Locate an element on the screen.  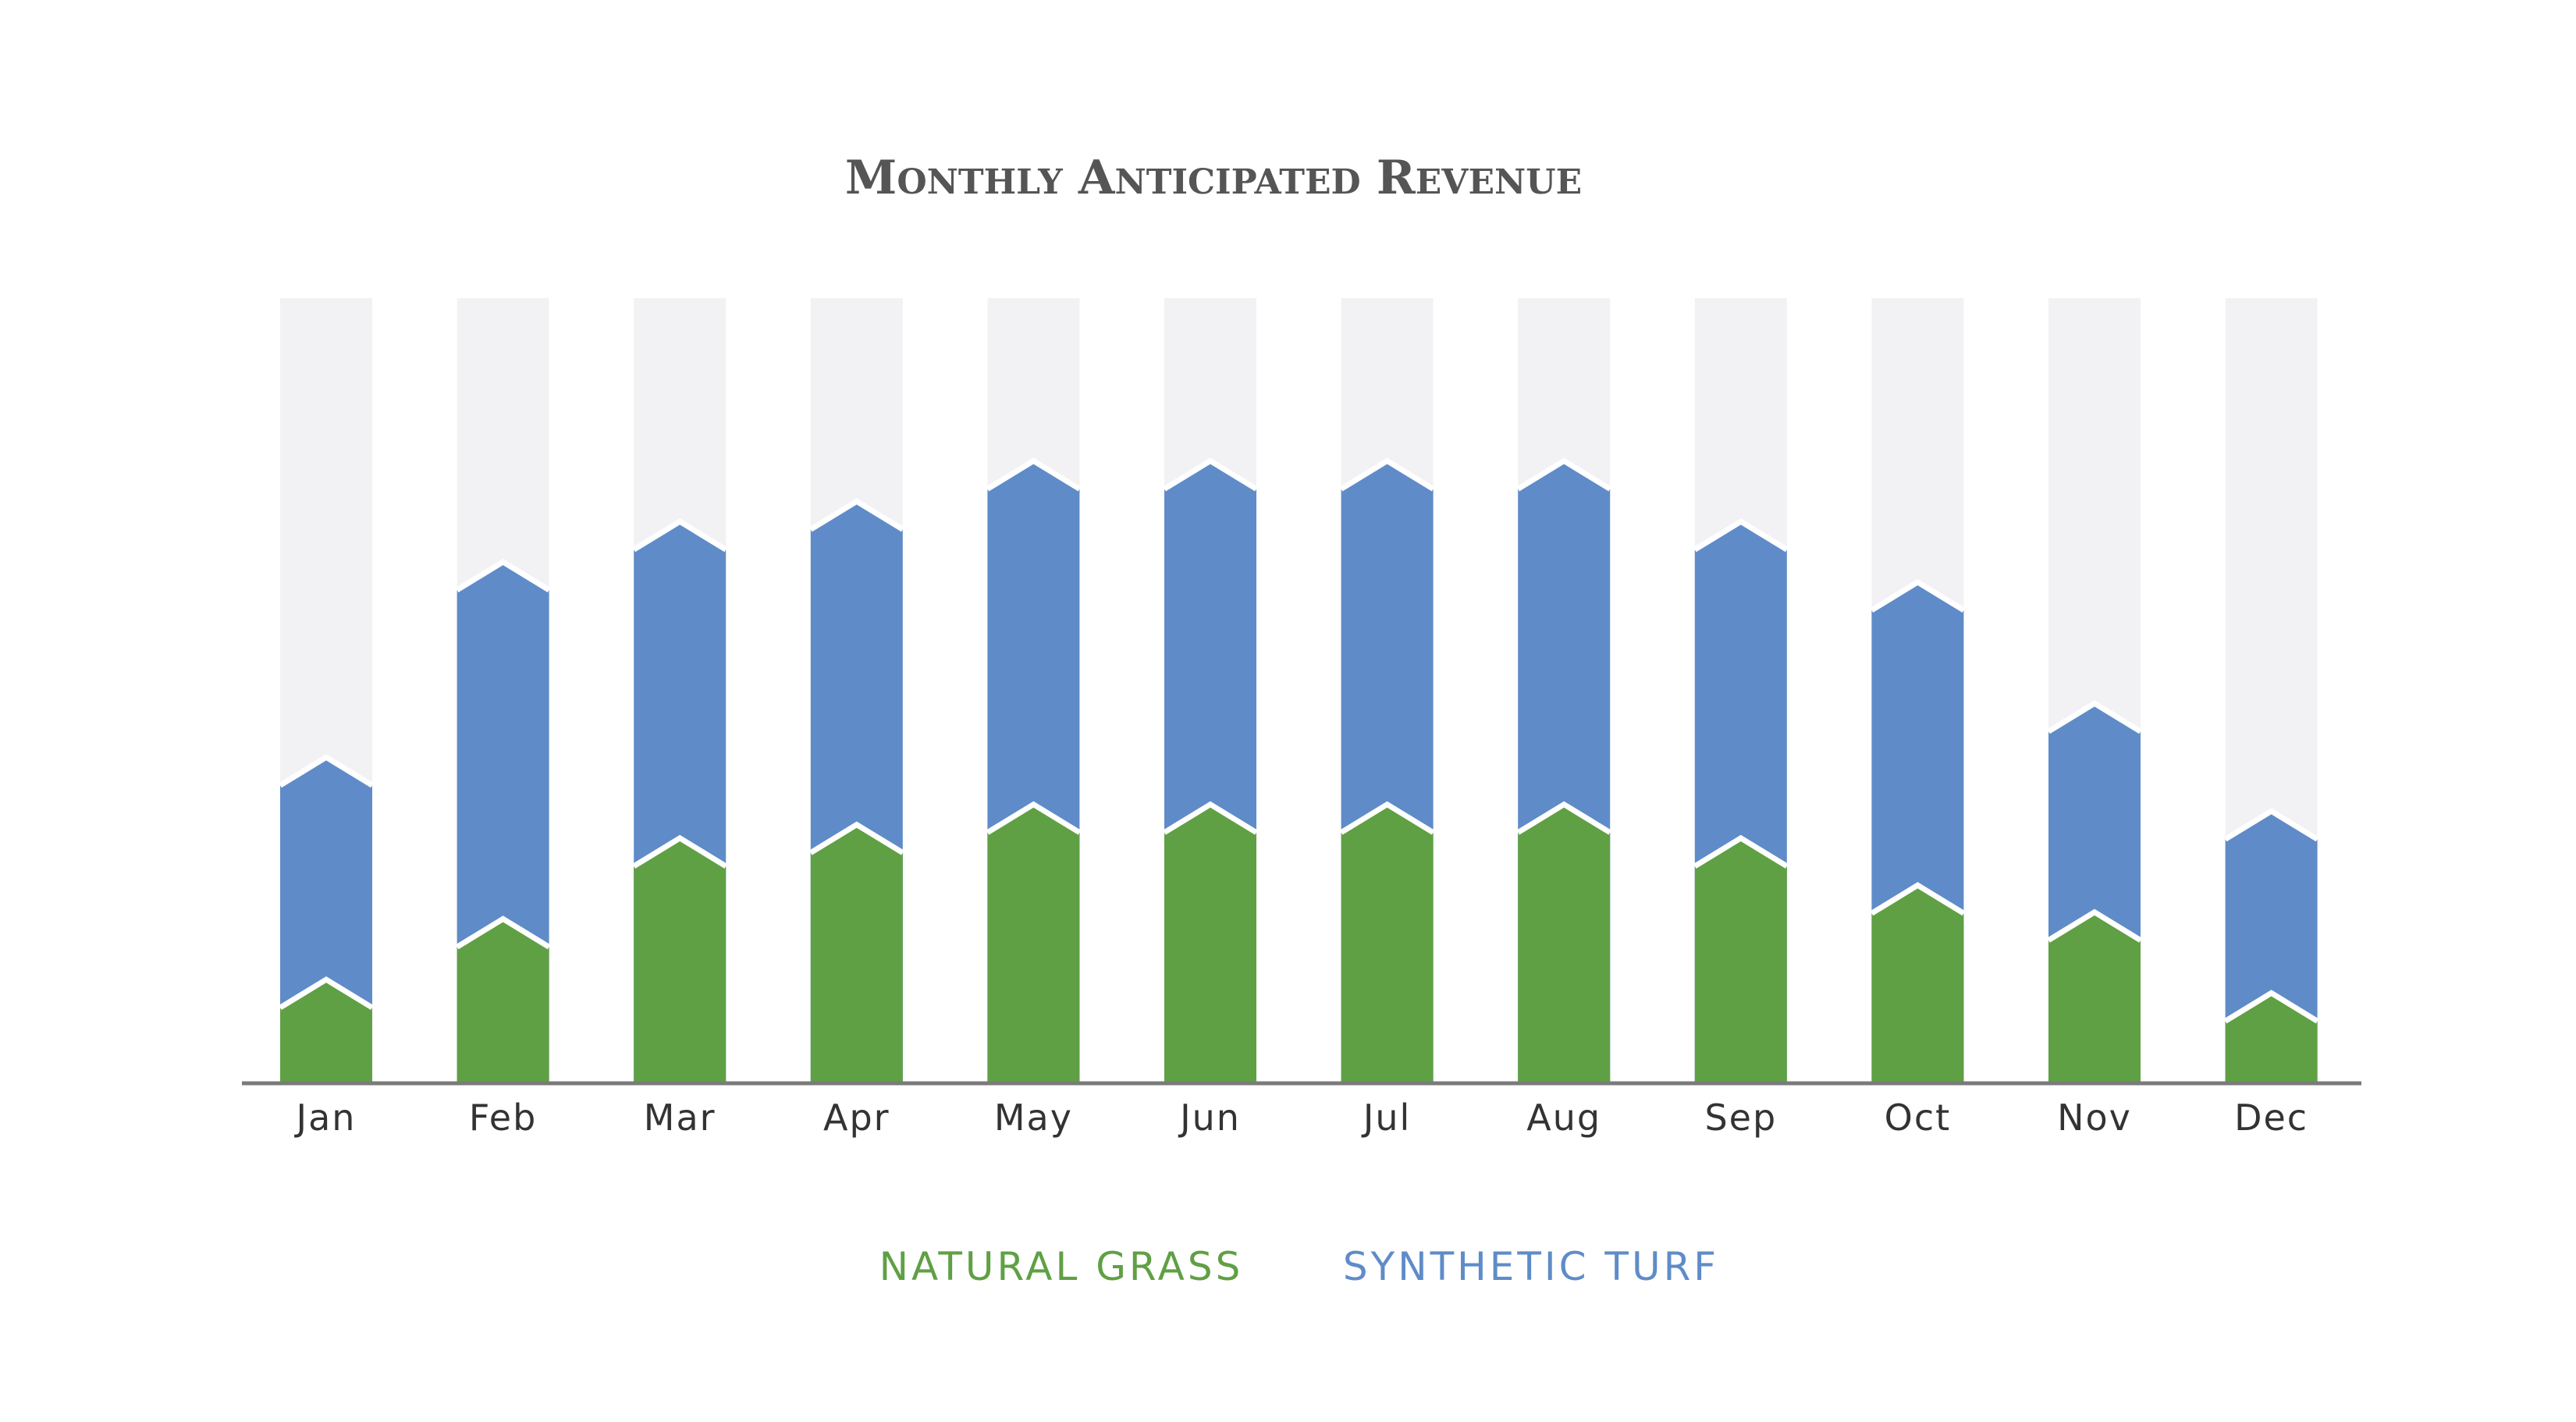
bar-synthetic-turf-outline-sep is located at coordinates (1741, 535).